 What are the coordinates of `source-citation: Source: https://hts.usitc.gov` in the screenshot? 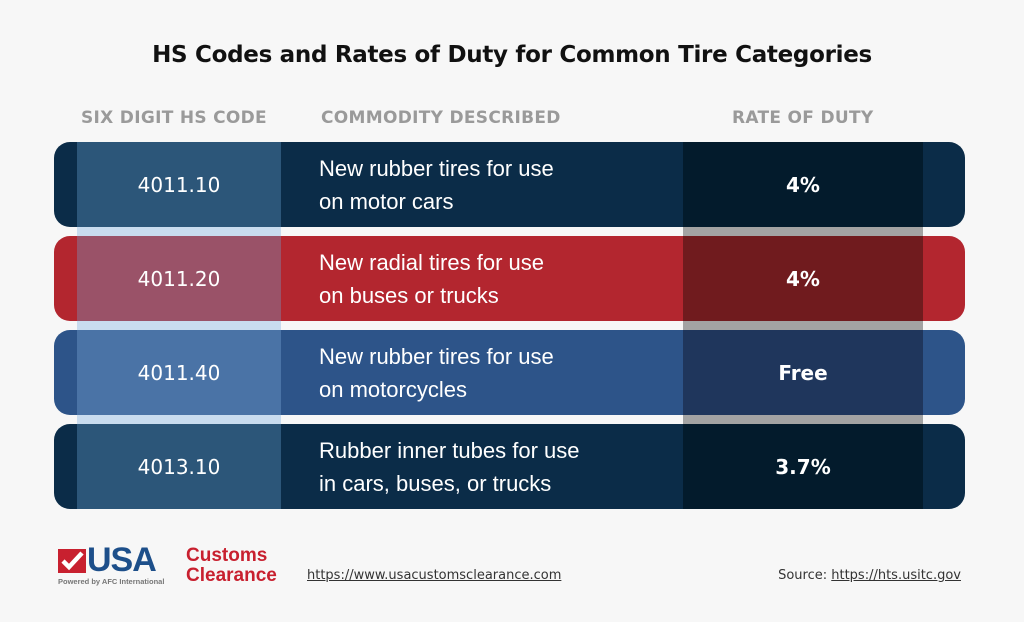 It's located at (869, 575).